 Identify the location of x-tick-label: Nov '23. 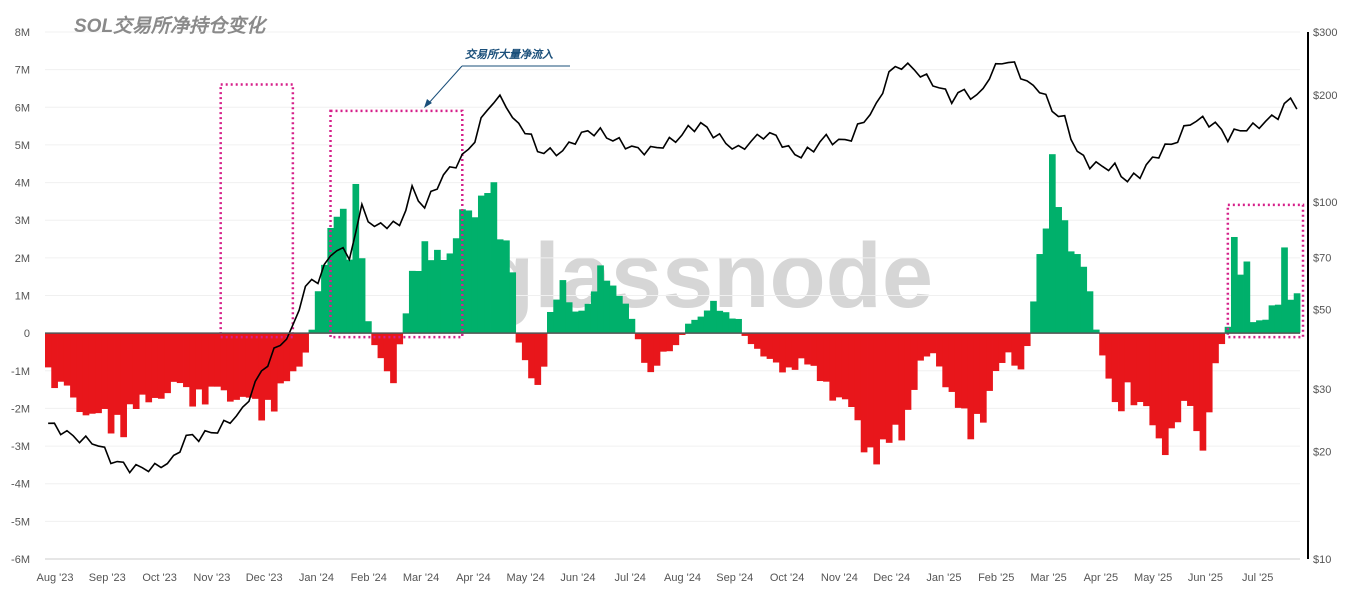
(211, 578).